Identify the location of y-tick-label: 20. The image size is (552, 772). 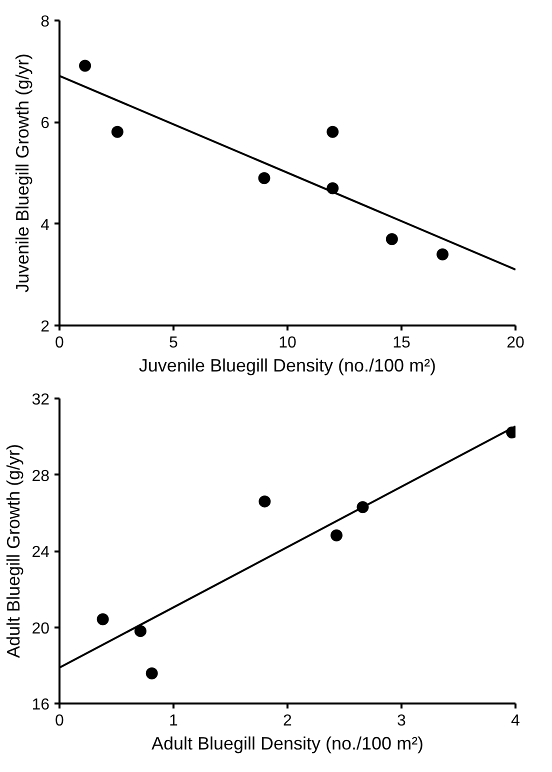
(41, 629).